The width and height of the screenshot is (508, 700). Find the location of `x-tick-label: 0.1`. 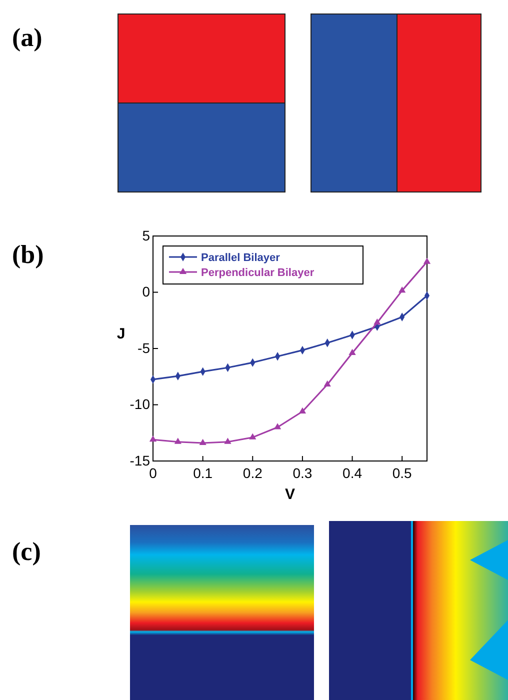

x-tick-label: 0.1 is located at coordinates (203, 473).